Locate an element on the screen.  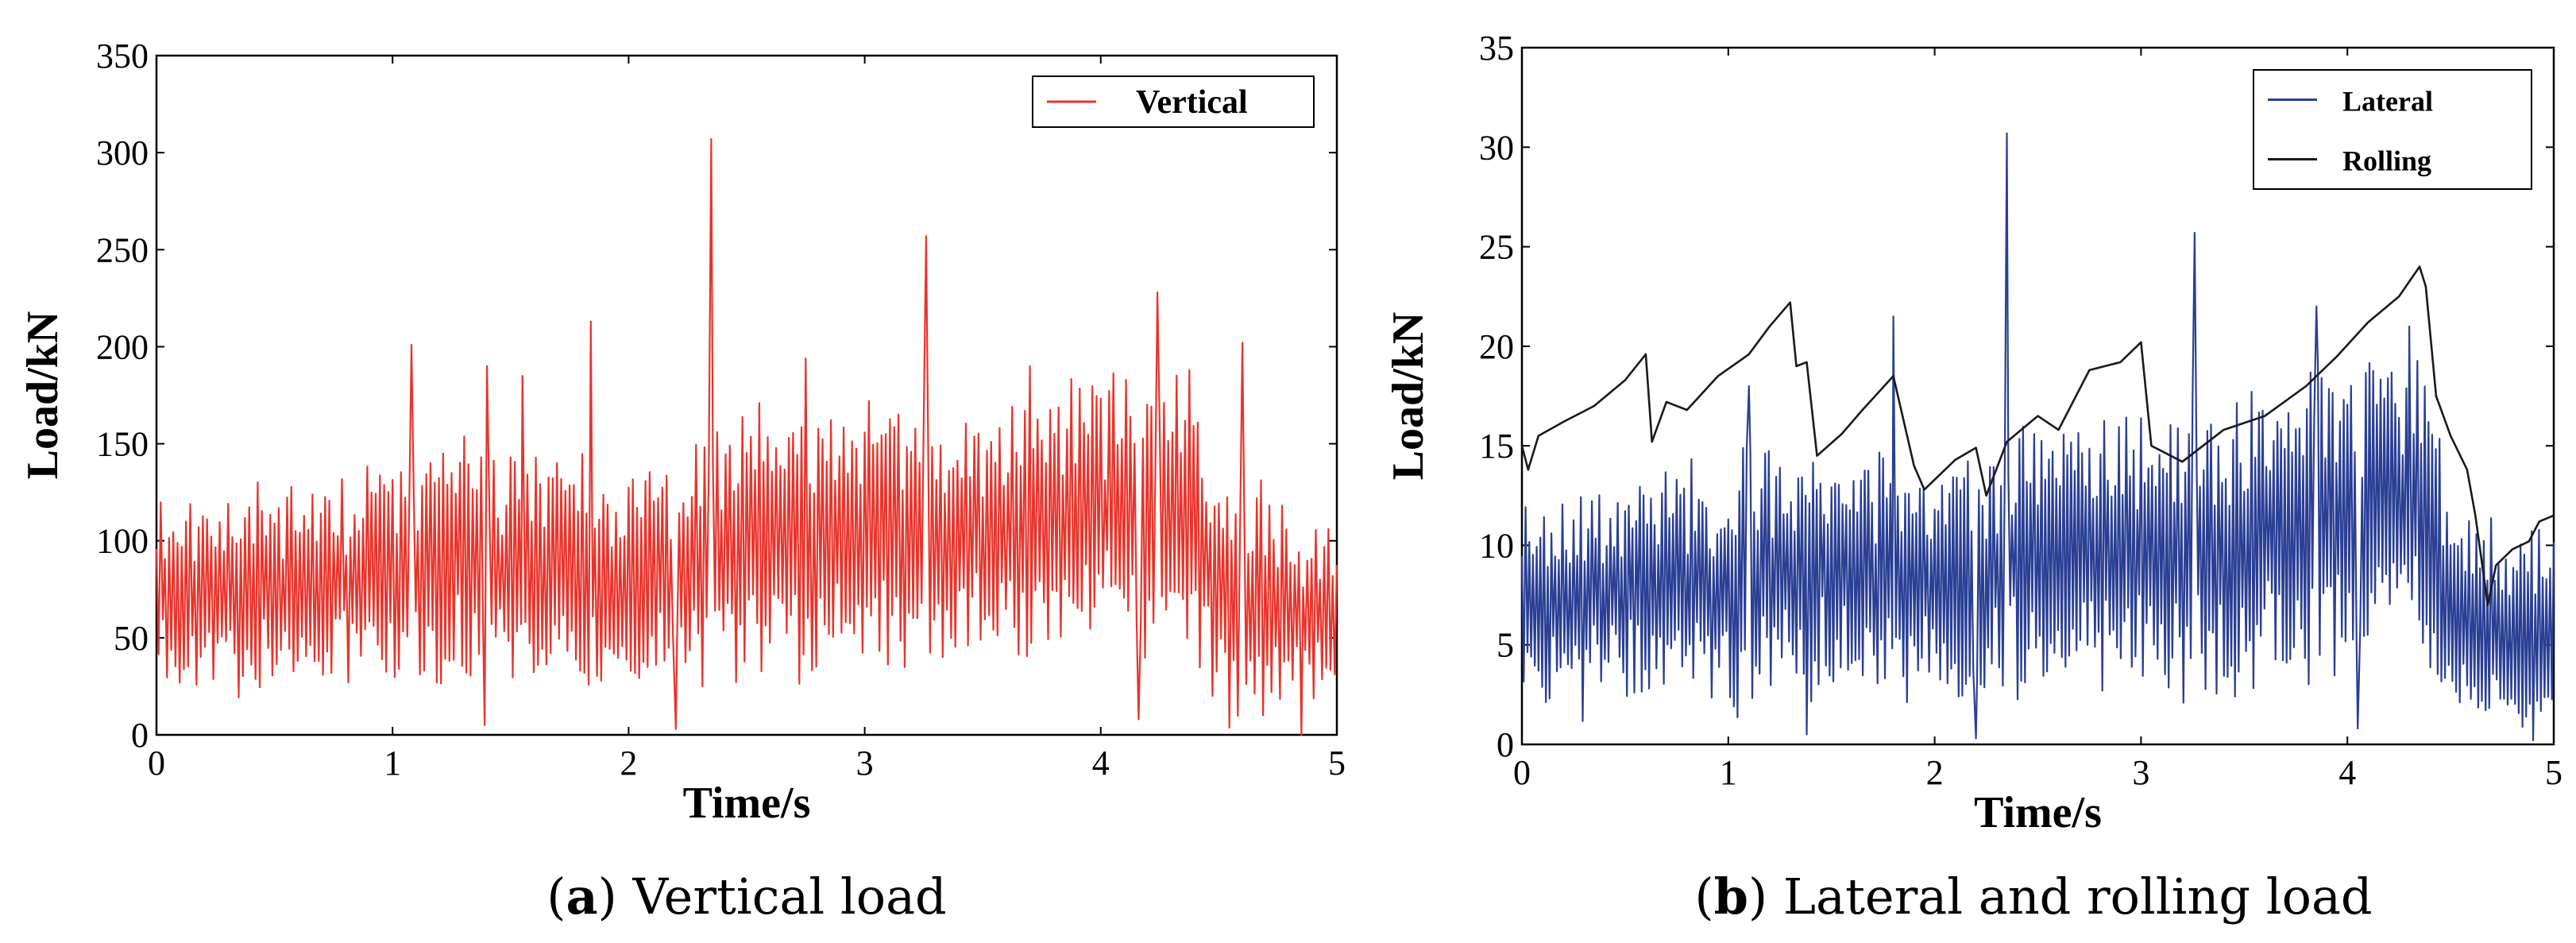
legend-label-rolling: Rolling is located at coordinates (2386, 161).